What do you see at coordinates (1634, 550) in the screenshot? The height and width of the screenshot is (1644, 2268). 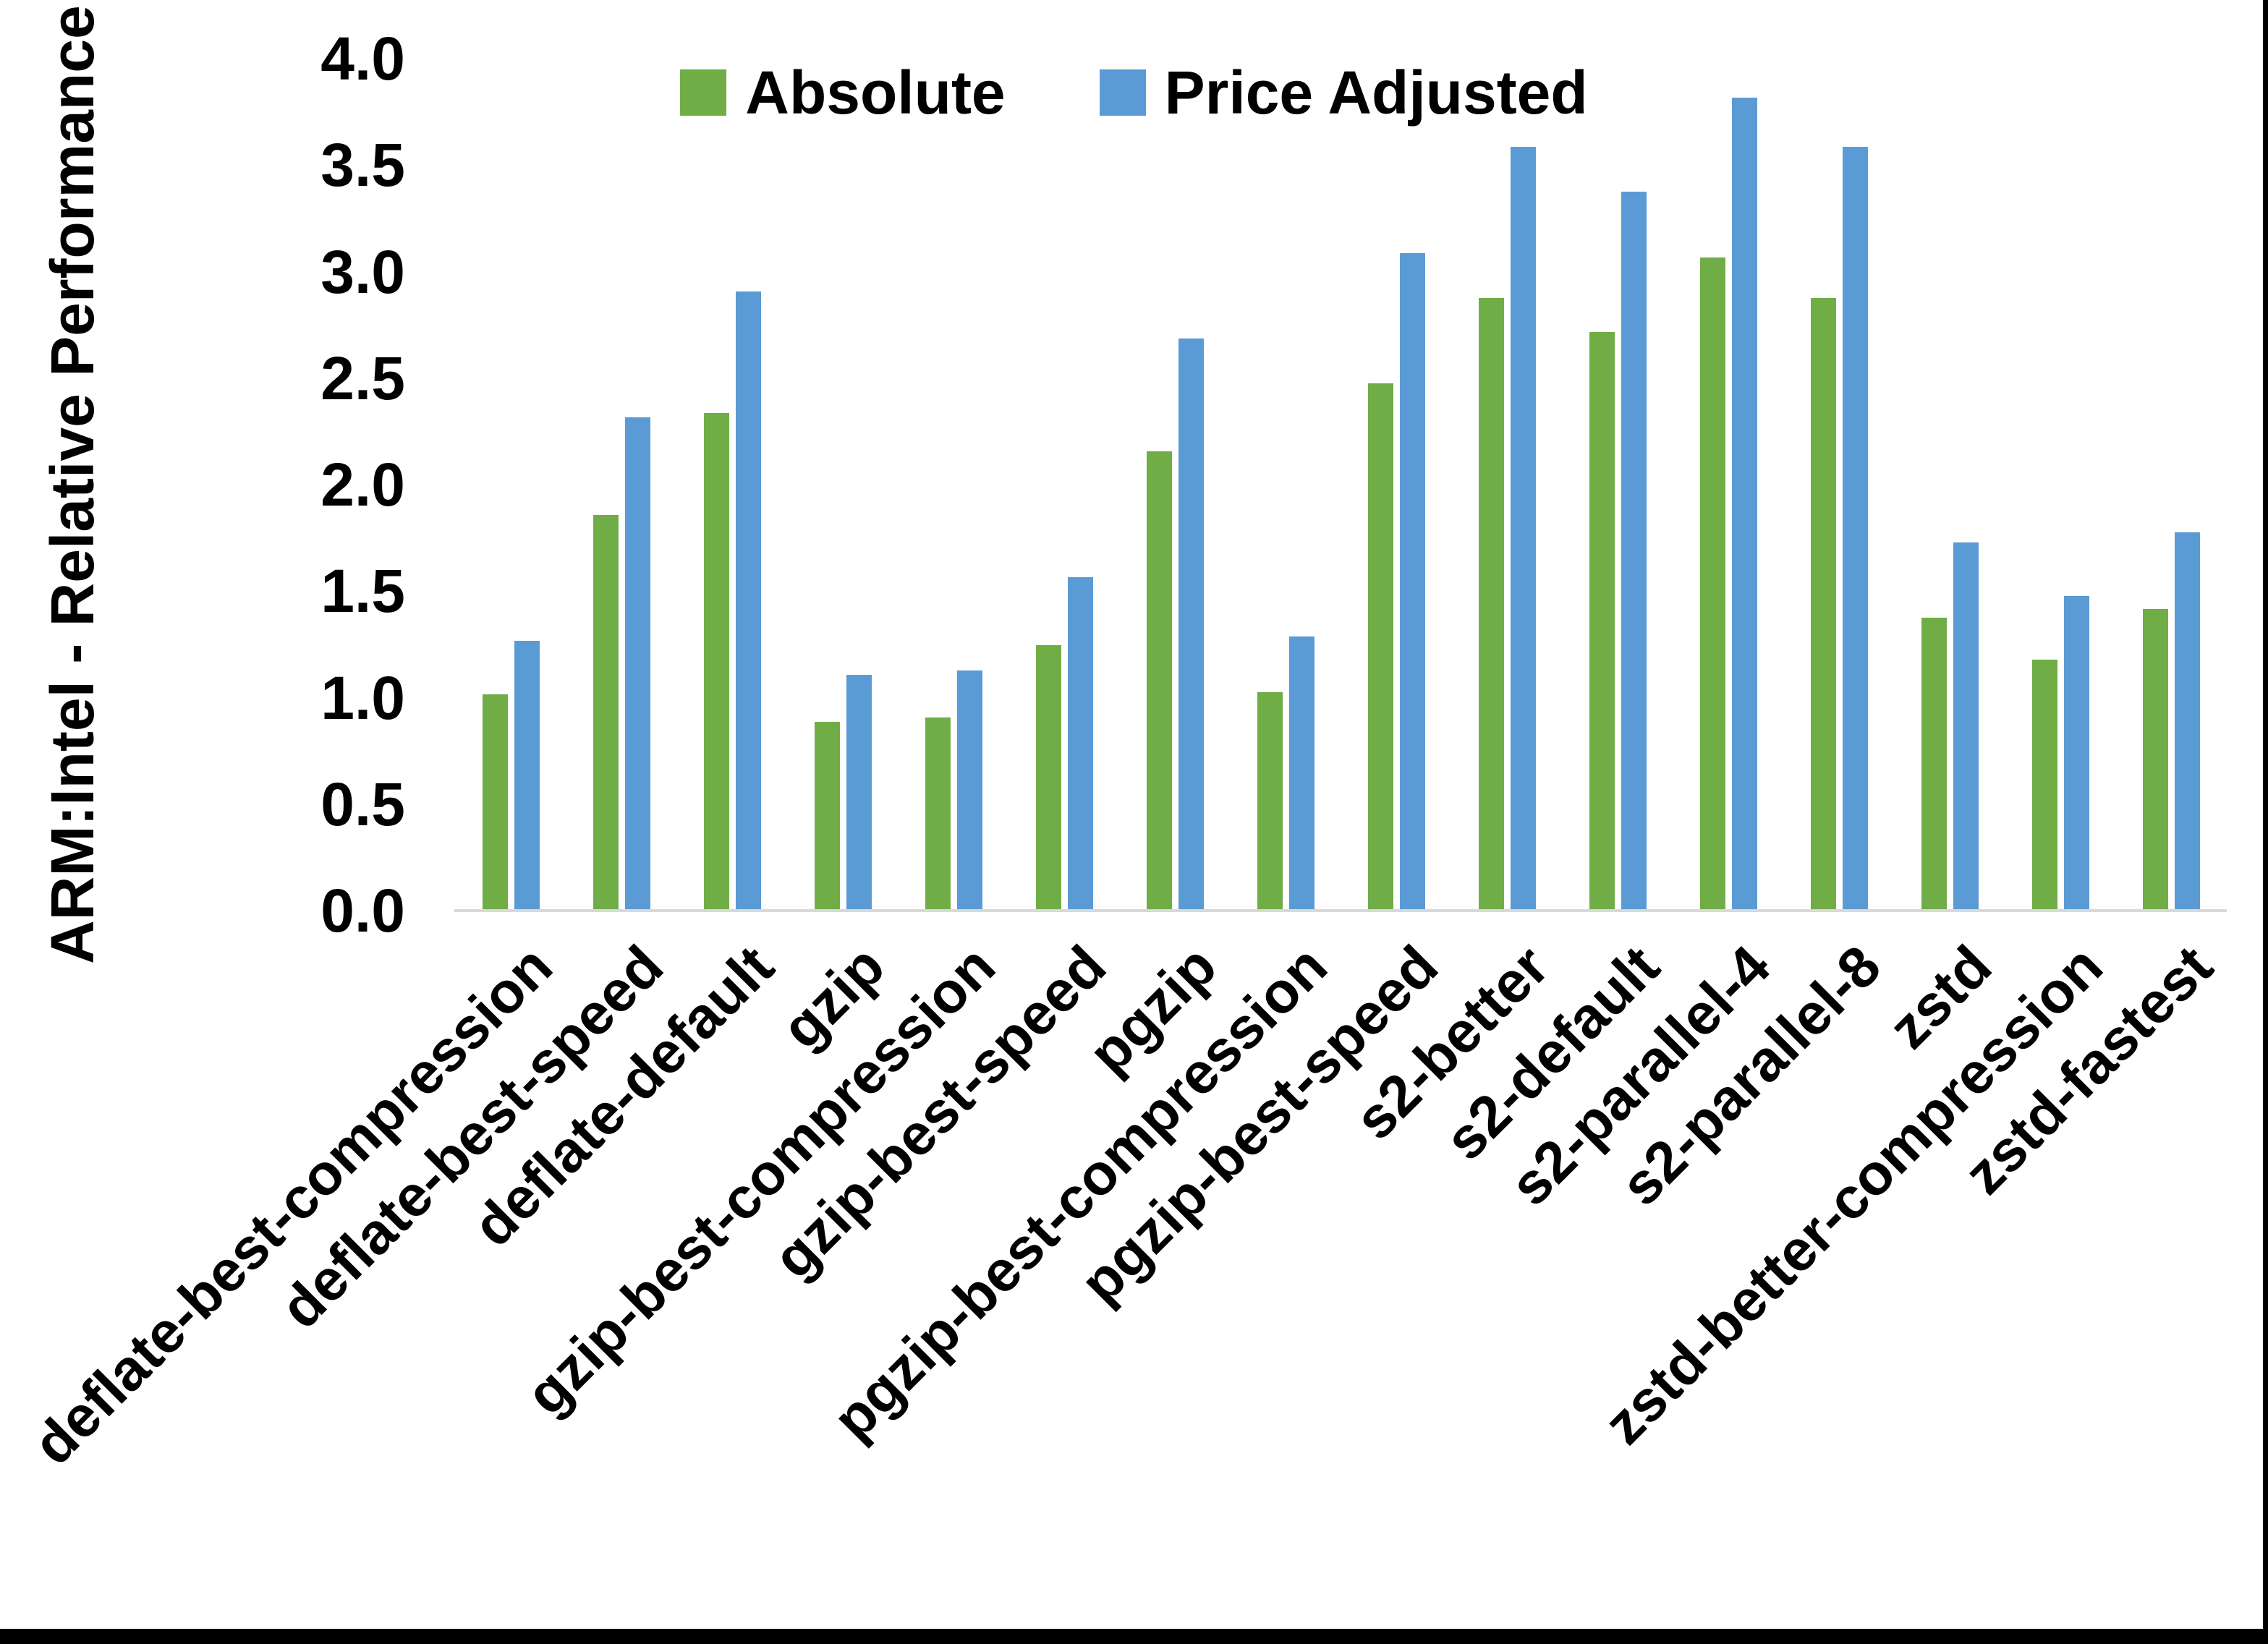 I see `bar-price-adjusted-s2-default` at bounding box center [1634, 550].